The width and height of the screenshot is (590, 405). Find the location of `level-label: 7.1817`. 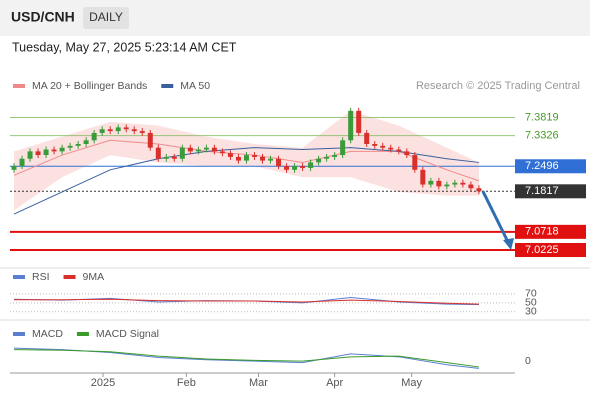

level-label: 7.1817 is located at coordinates (542, 191).